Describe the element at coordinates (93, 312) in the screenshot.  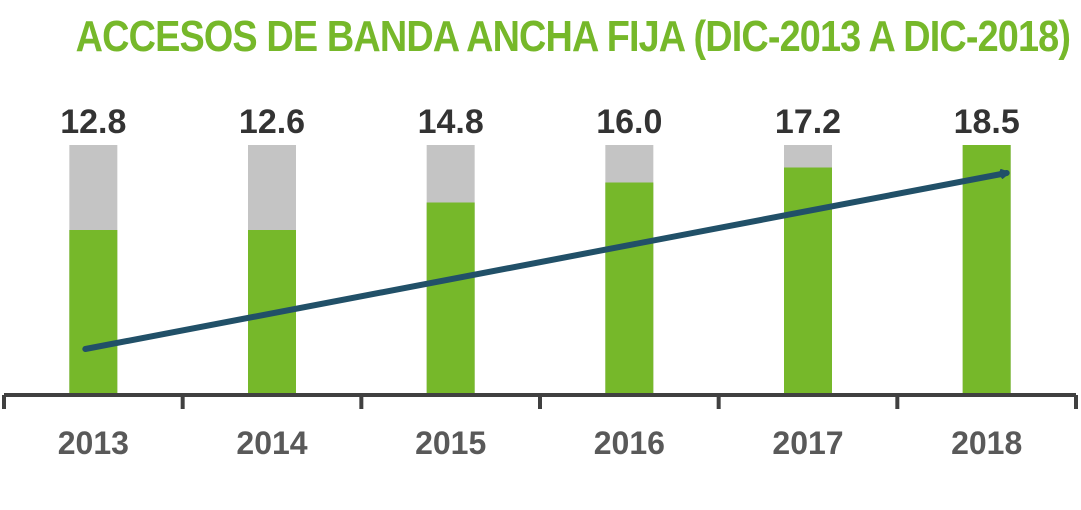
I see `bar-green-2013` at that location.